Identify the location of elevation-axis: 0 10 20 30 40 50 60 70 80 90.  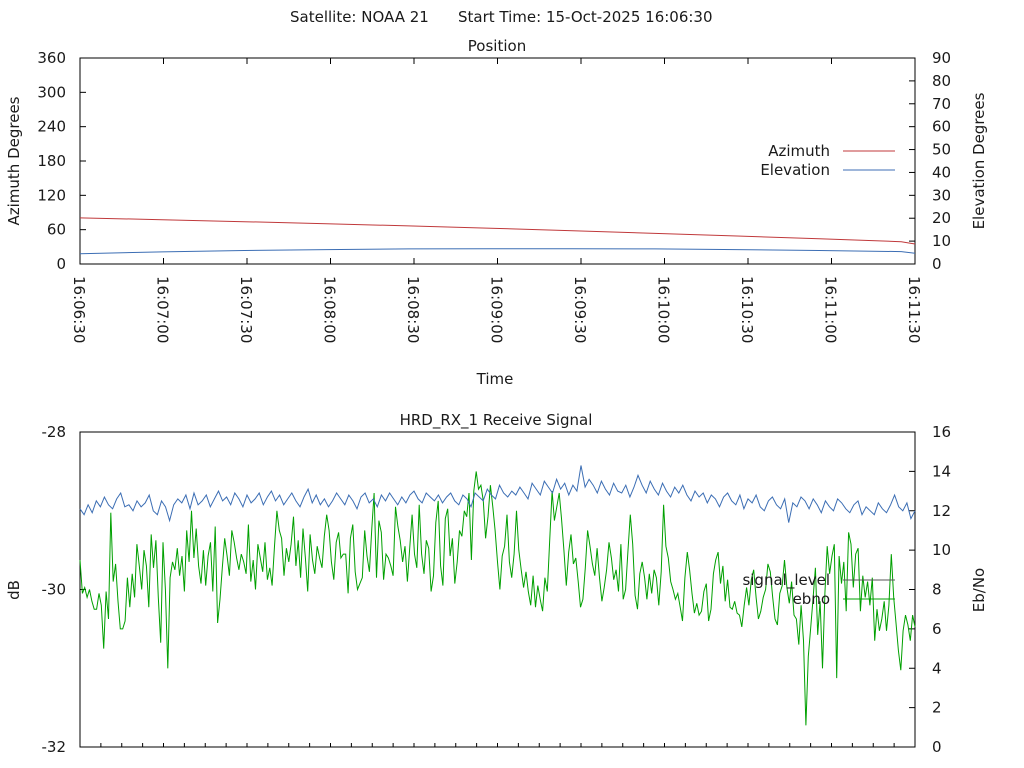
(930, 161).